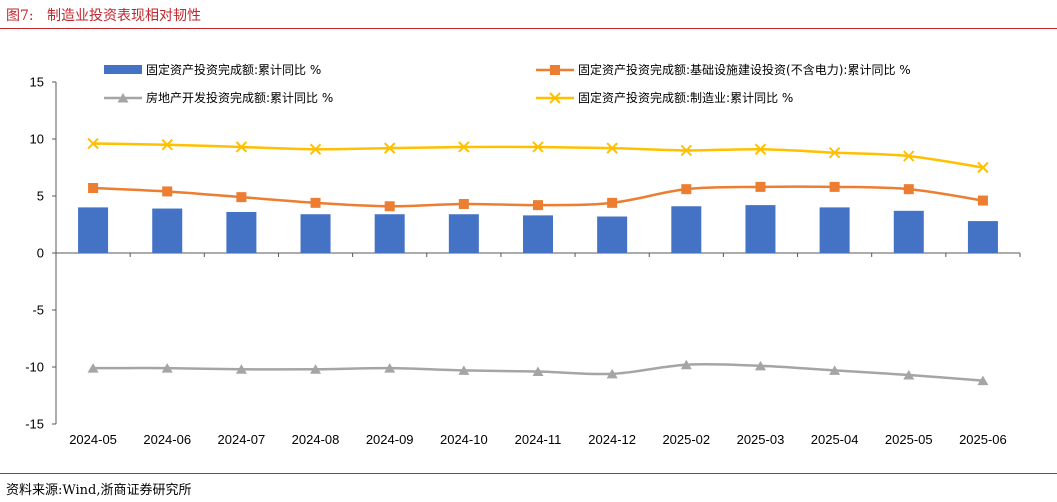 The image size is (1057, 502). Describe the element at coordinates (233, 69) in the screenshot. I see `legend-label: 固定资产投资完成额:累计同比 %` at that location.